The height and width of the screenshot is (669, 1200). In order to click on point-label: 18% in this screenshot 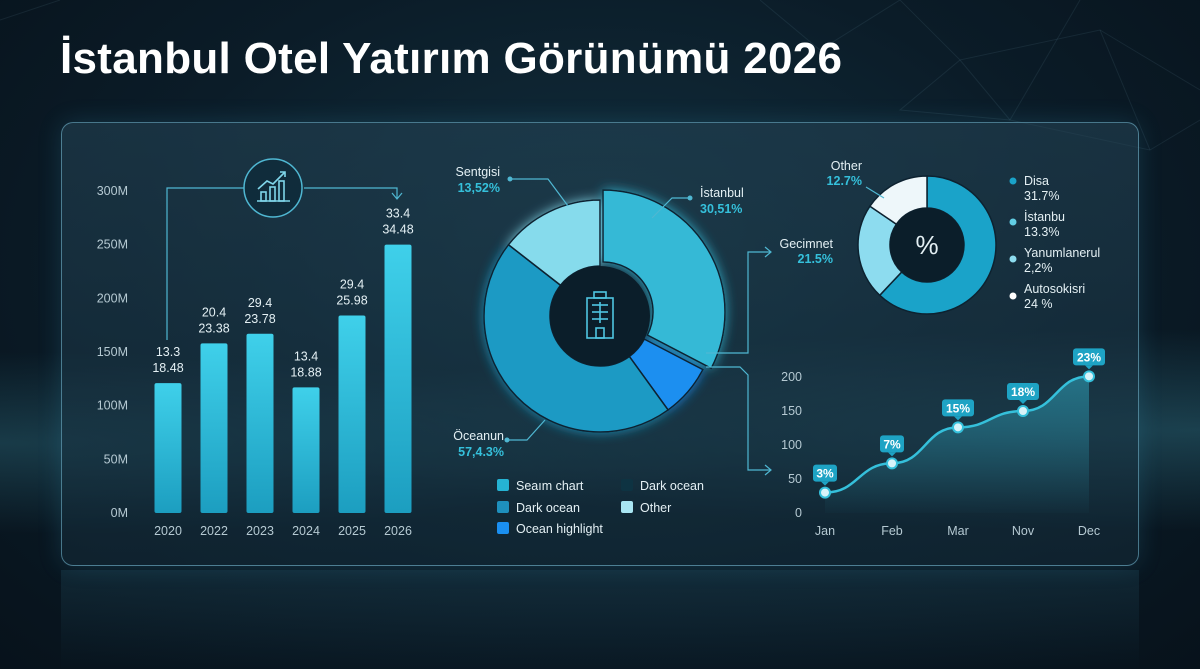, I will do `click(1023, 392)`.